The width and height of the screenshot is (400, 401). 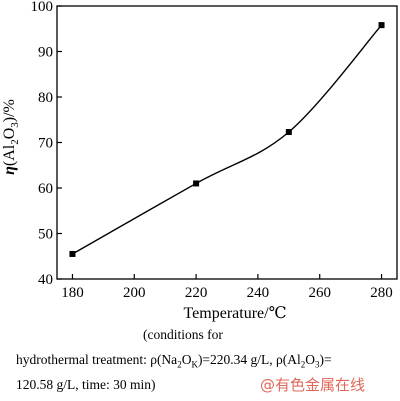 I want to click on caption-text: hydrothermal treatment: ρ(Na, so click(x=97, y=359).